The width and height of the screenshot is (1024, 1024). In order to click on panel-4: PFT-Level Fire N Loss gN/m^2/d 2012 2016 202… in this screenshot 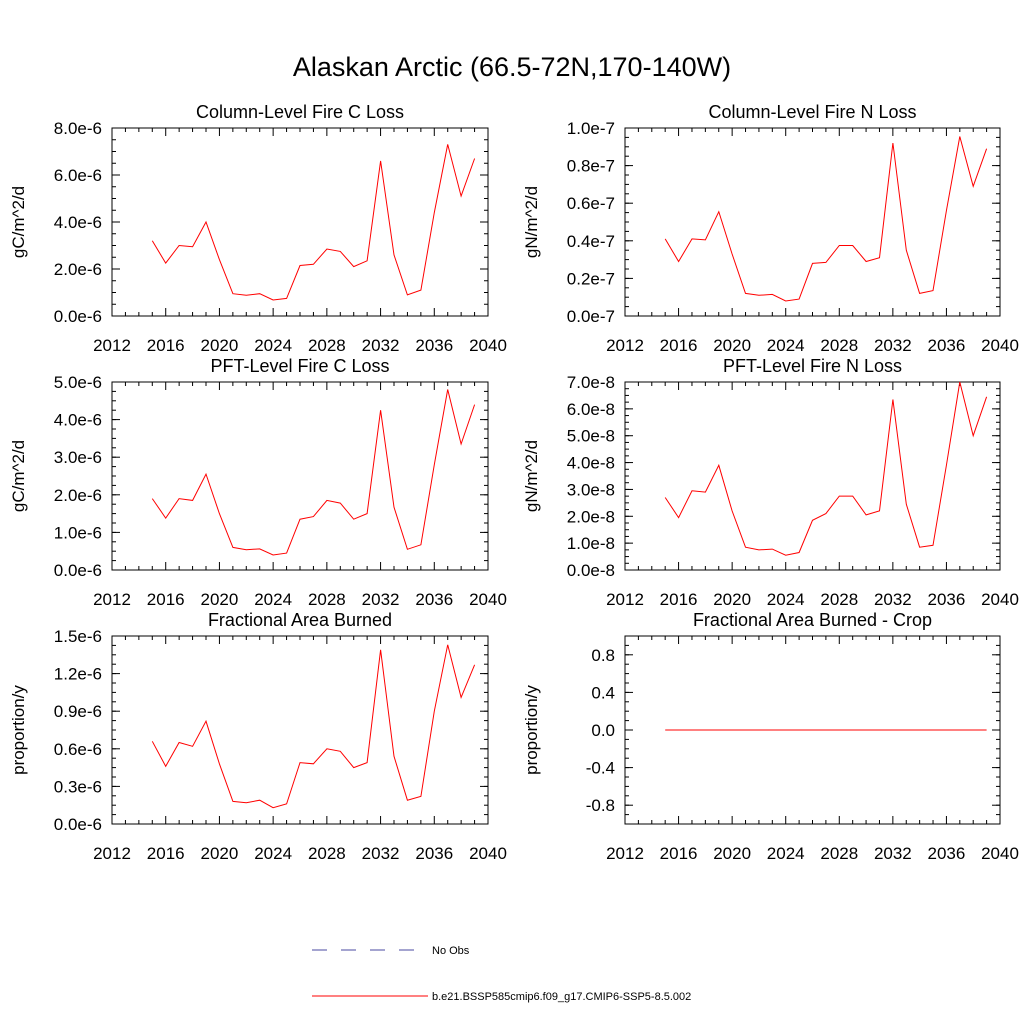, I will do `click(770, 482)`.